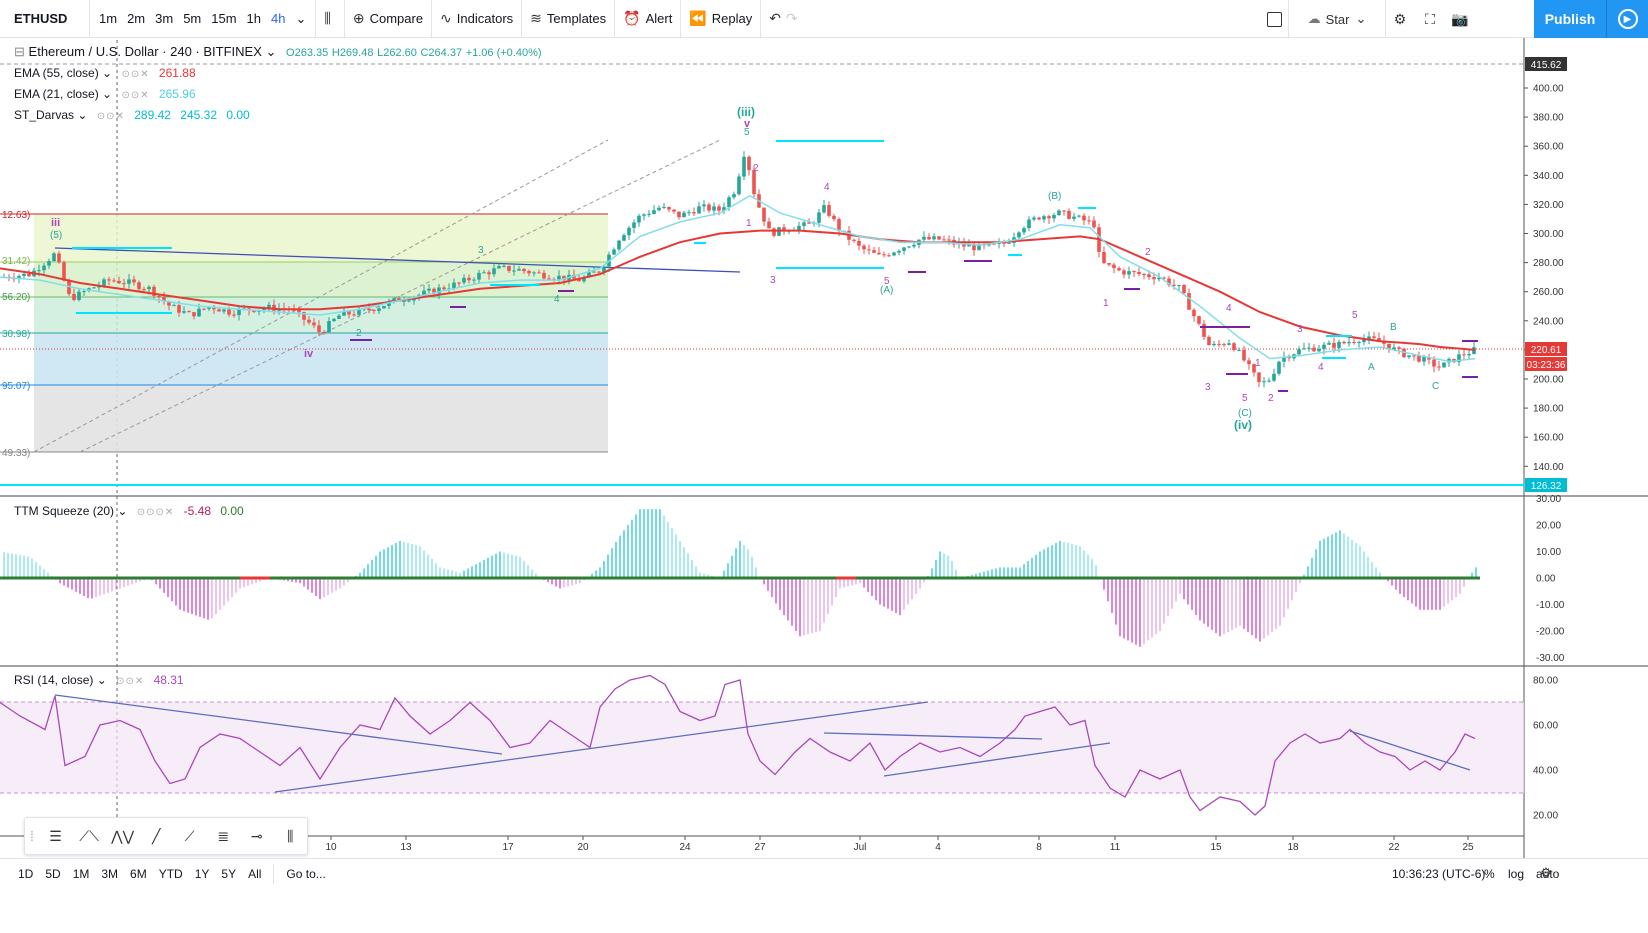  I want to click on alert-button: ⏰ Alert, so click(648, 19).